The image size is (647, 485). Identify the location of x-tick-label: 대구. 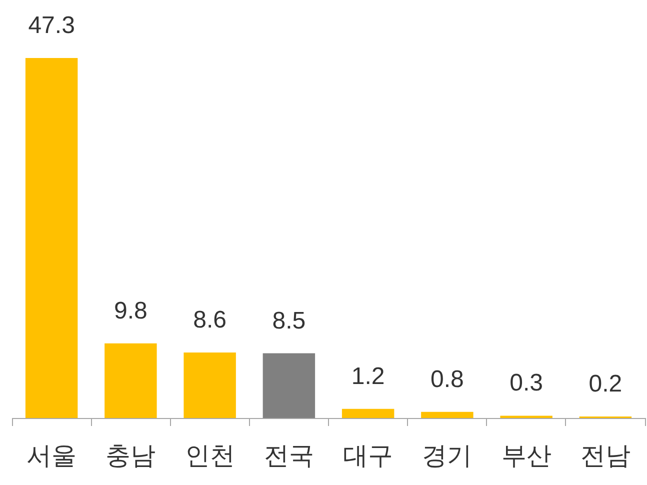
(368, 456).